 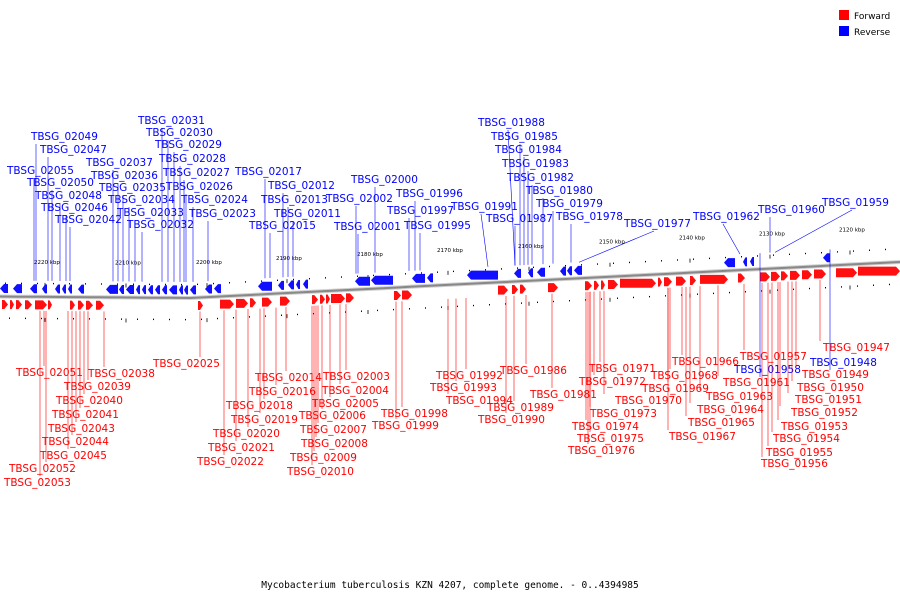 What do you see at coordinates (150, 213) in the screenshot?
I see `reverse-gene-label: TBSG_02033` at bounding box center [150, 213].